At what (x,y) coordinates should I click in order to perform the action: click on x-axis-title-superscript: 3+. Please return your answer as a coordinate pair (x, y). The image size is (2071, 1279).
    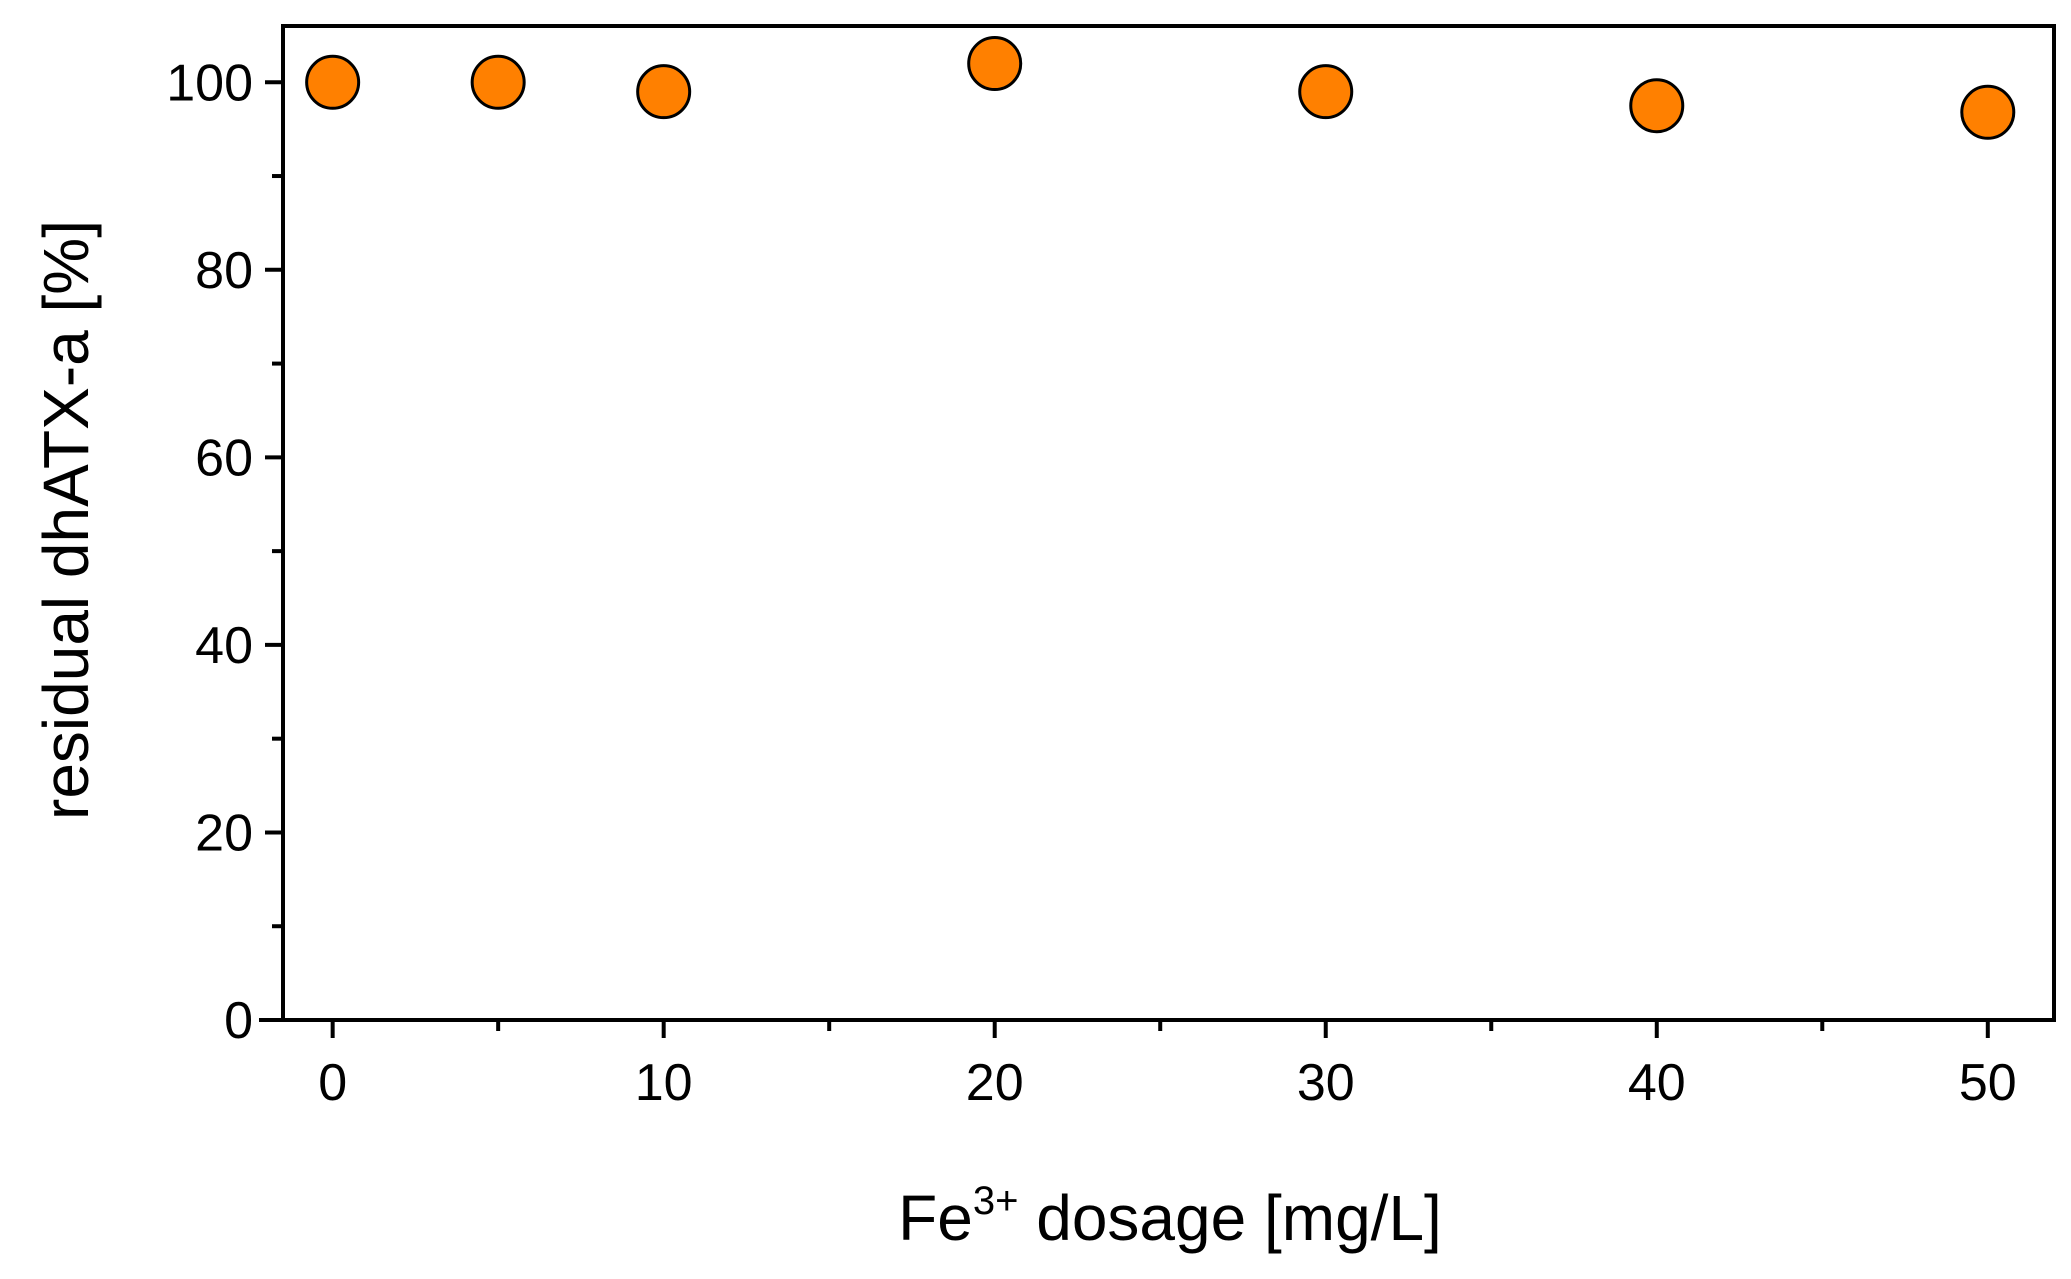
    Looking at the image, I should click on (996, 1201).